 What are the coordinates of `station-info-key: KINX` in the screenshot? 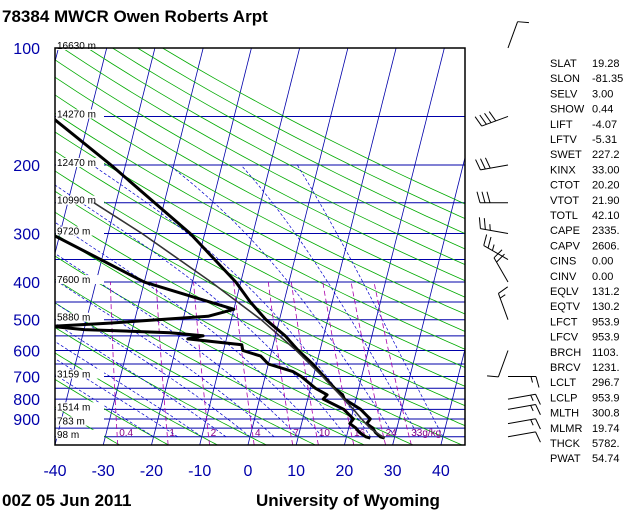 It's located at (563, 170).